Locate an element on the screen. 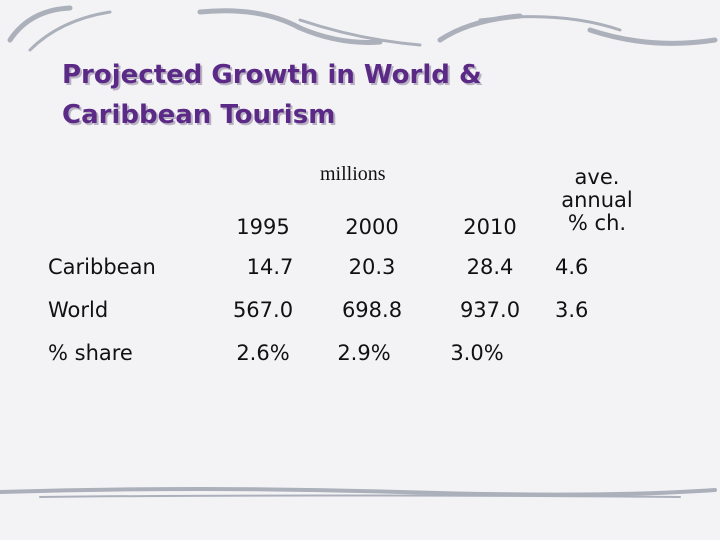 The image size is (720, 540). cell: 3.0% is located at coordinates (477, 353).